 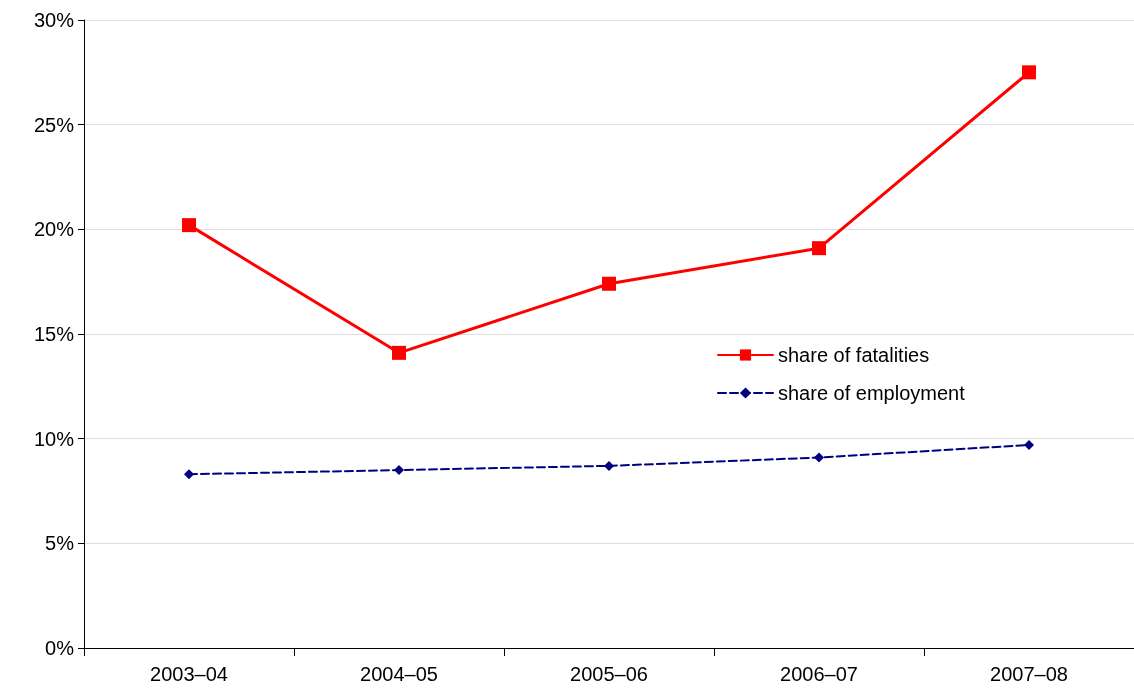 What do you see at coordinates (854, 355) in the screenshot?
I see `legend-label: share of fatalities` at bounding box center [854, 355].